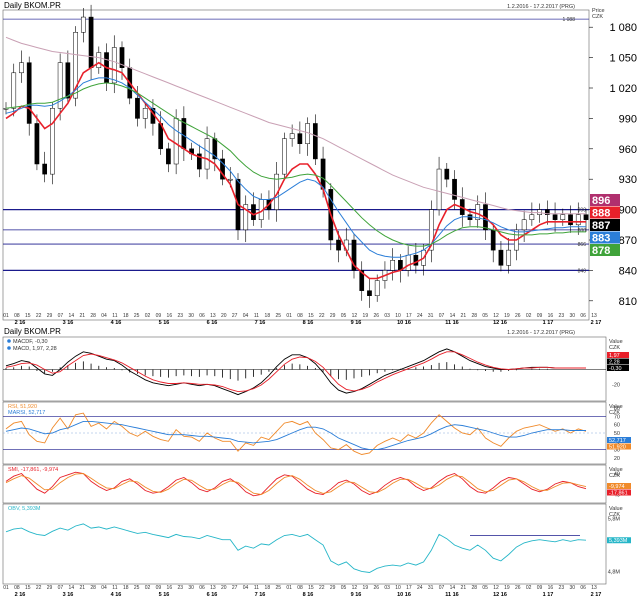 This screenshot has width=640, height=602. Describe the element at coordinates (453, 588) in the screenshot. I see `sub-day-tick: 14` at that location.